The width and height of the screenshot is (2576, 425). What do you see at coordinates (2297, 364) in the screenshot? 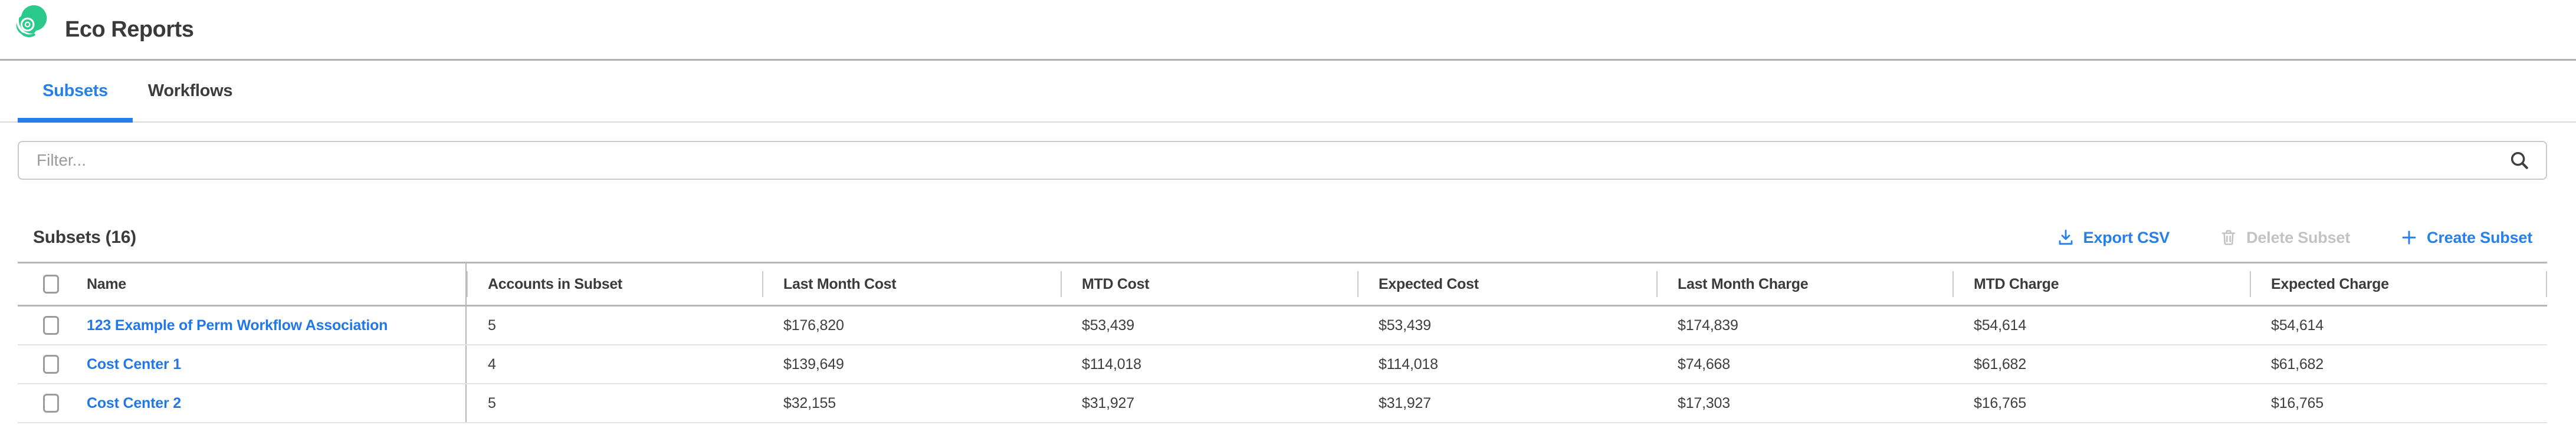
I see `cell-expected-charge: $61,682` at bounding box center [2297, 364].